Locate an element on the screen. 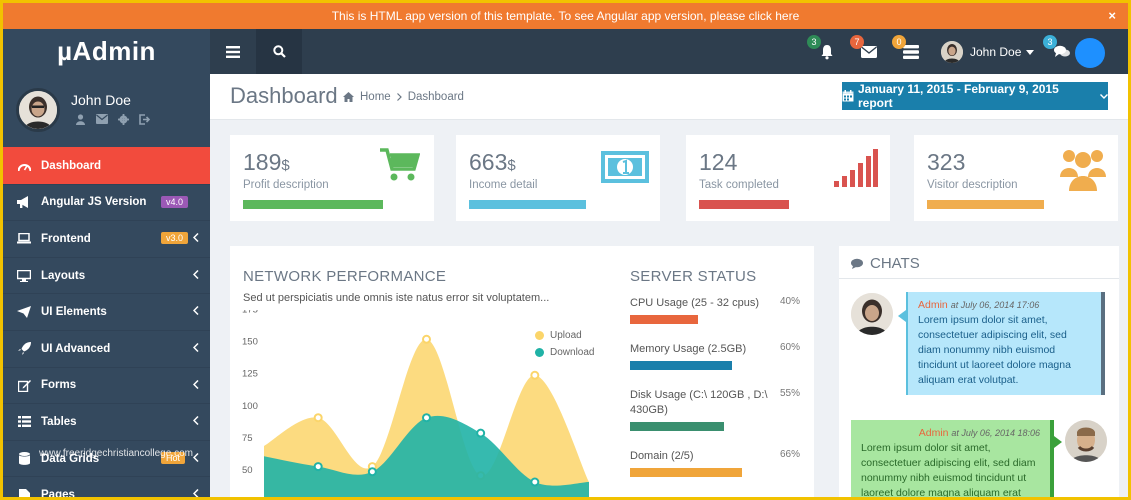 The image size is (1131, 500). server-status-row: Memory Usage (2.5GB) 60% is located at coordinates (716, 356).